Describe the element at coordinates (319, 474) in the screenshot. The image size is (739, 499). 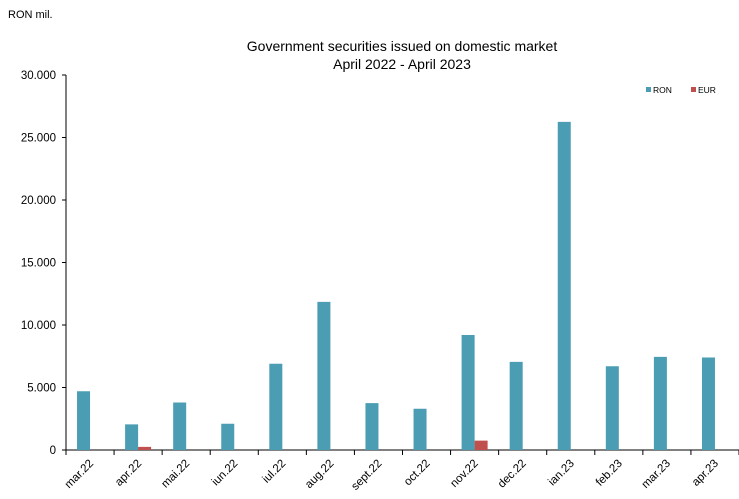
I see `x-tick-label: aug.22` at that location.